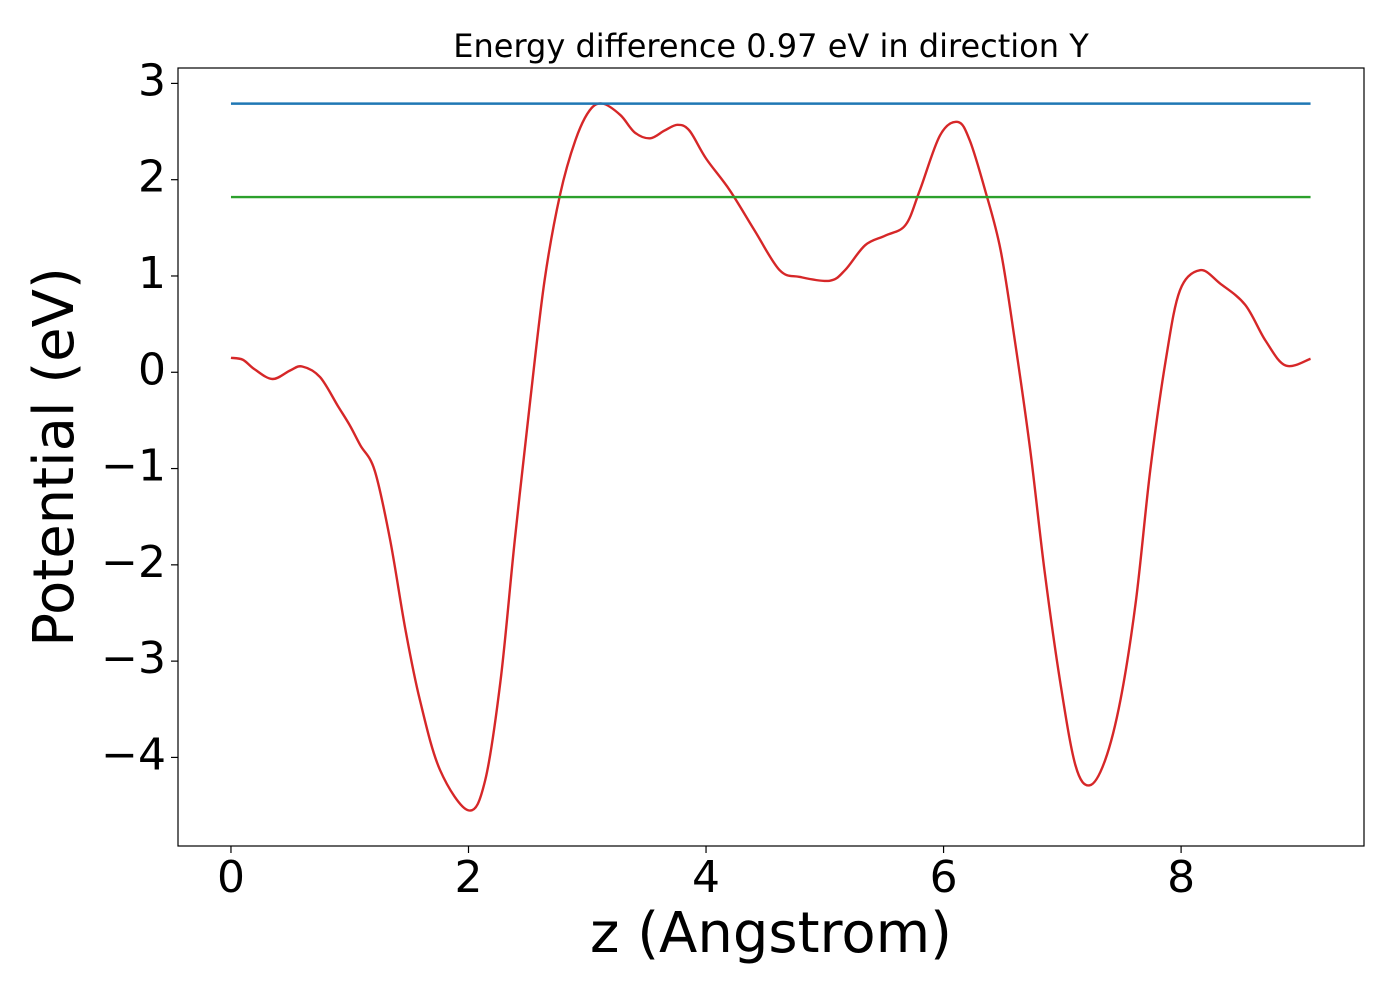 The image size is (1400, 1000). Describe the element at coordinates (771, 933) in the screenshot. I see `x-axis-label: z (Angstrom)` at that location.